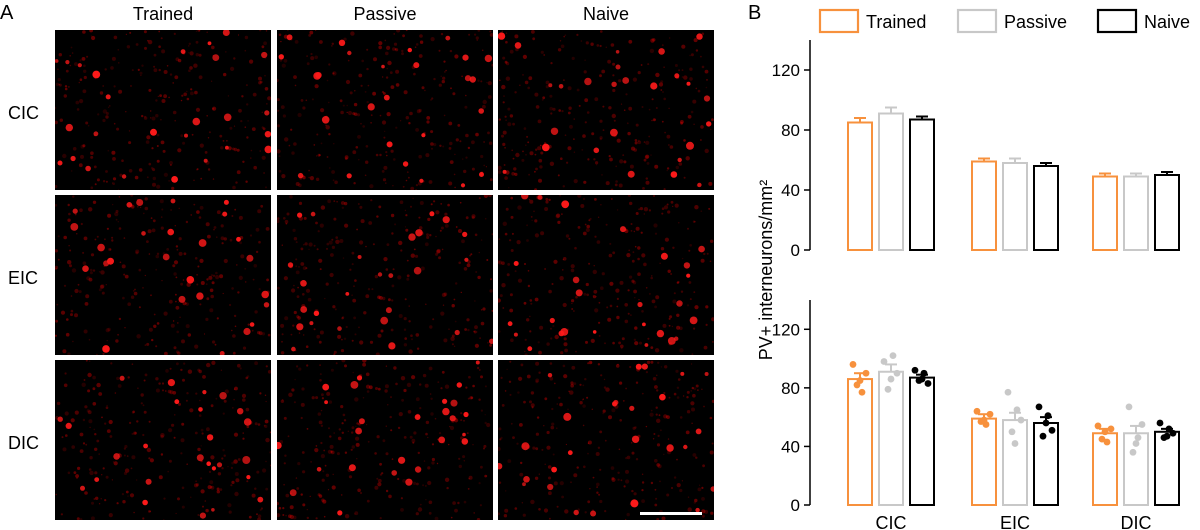 The width and height of the screenshot is (1200, 530). Describe the element at coordinates (23, 113) in the screenshot. I see `row-header-cic: CIC` at that location.